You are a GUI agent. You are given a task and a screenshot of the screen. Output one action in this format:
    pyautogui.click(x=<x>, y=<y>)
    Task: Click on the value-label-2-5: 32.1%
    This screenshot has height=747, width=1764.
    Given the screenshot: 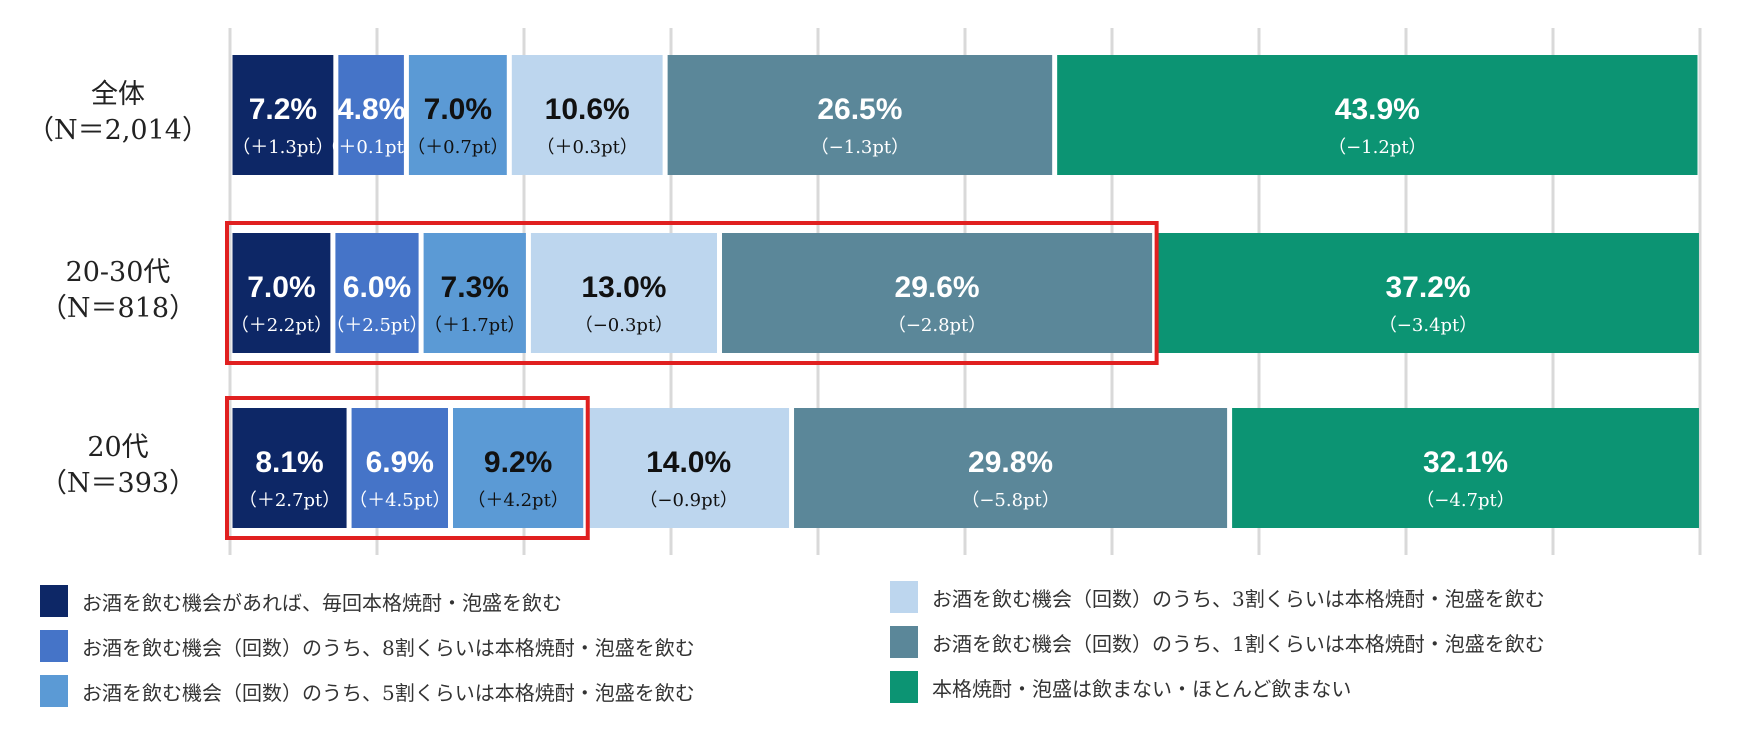 What is the action you would take?
    pyautogui.click(x=1465, y=462)
    